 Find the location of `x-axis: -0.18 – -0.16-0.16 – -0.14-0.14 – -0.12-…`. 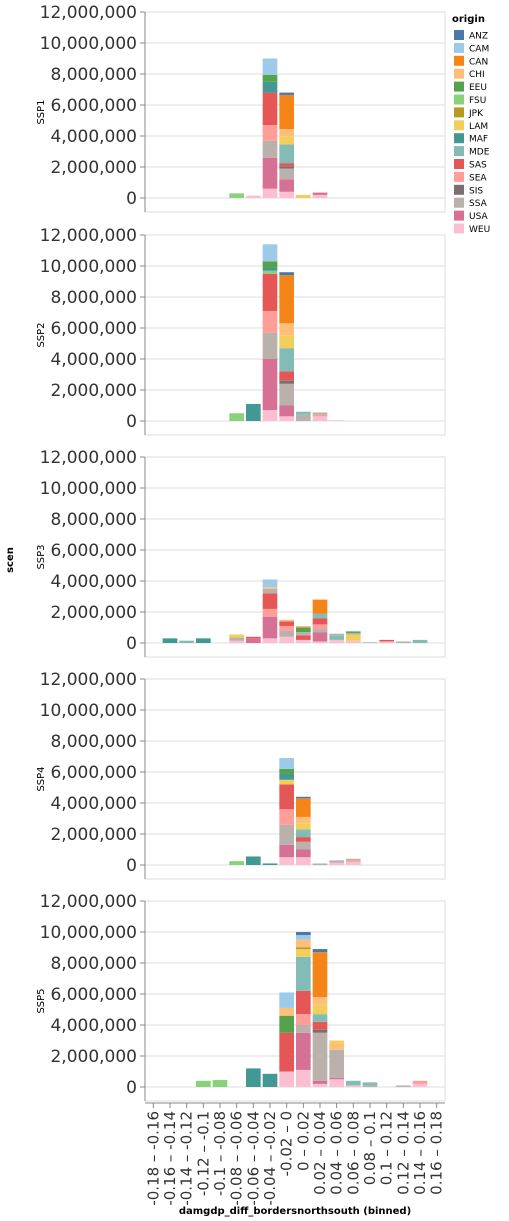

x-axis: -0.18 – -0.16-0.16 – -0.14-0.14 – -0.12-… is located at coordinates (294, 1154).